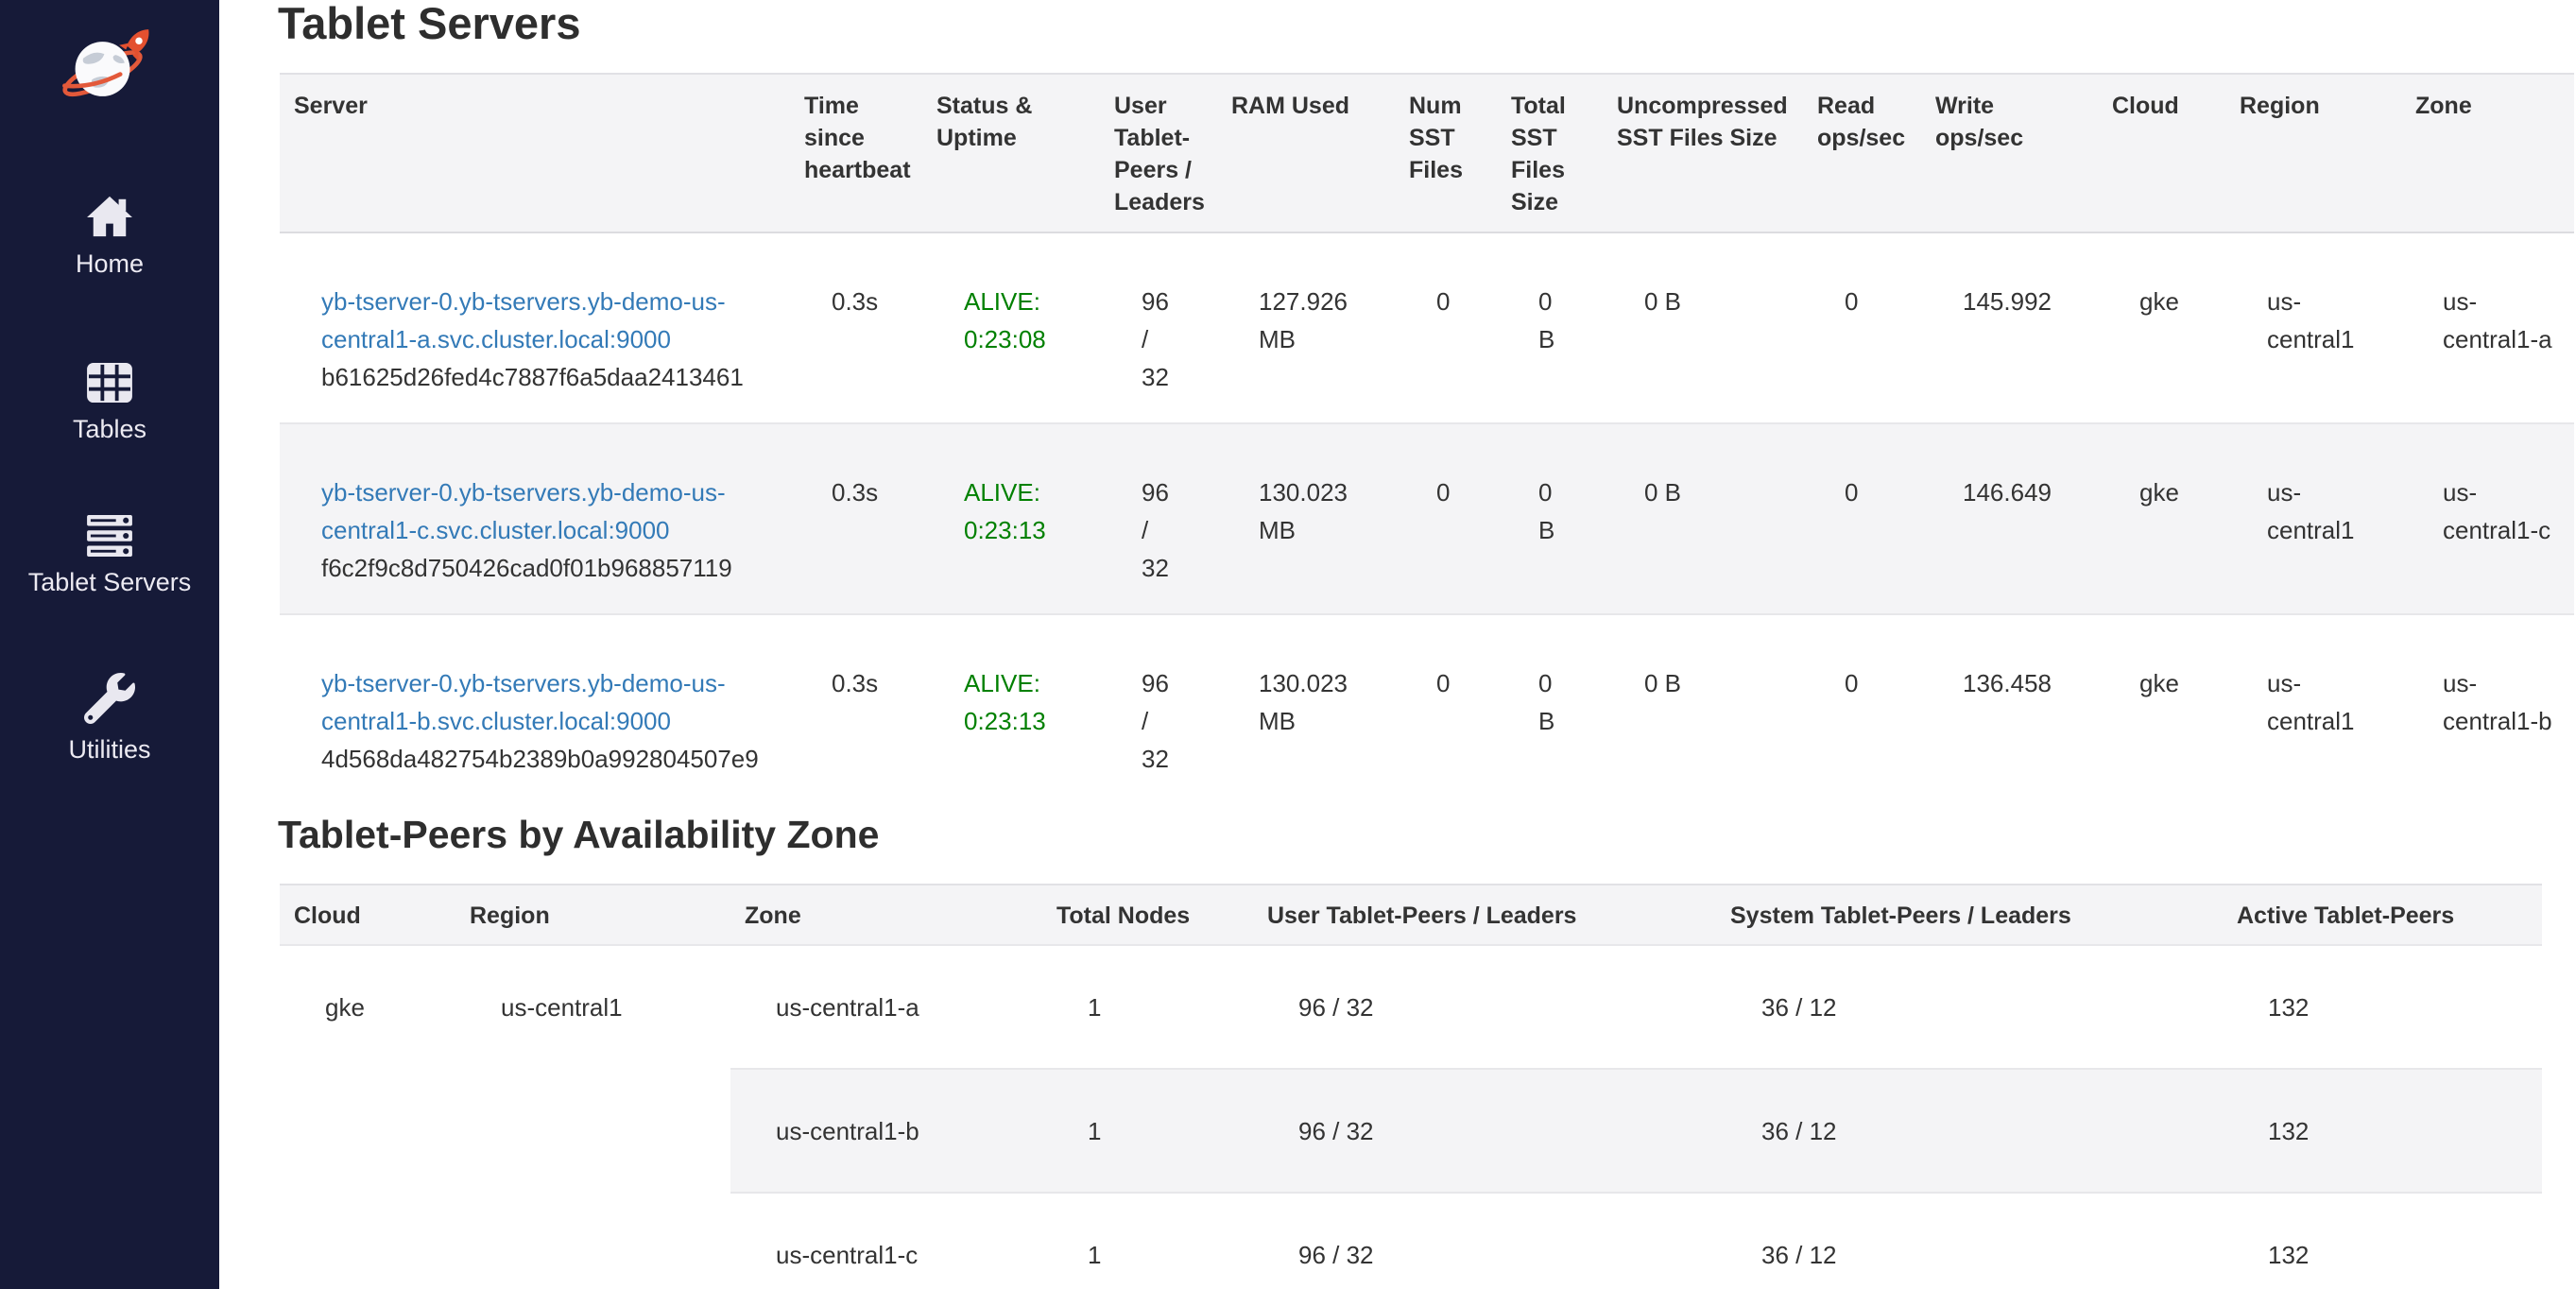 This screenshot has height=1289, width=2576. Describe the element at coordinates (2382, 915) in the screenshot. I see `col-active-tablet-peers: Active Tablet-Peers` at that location.